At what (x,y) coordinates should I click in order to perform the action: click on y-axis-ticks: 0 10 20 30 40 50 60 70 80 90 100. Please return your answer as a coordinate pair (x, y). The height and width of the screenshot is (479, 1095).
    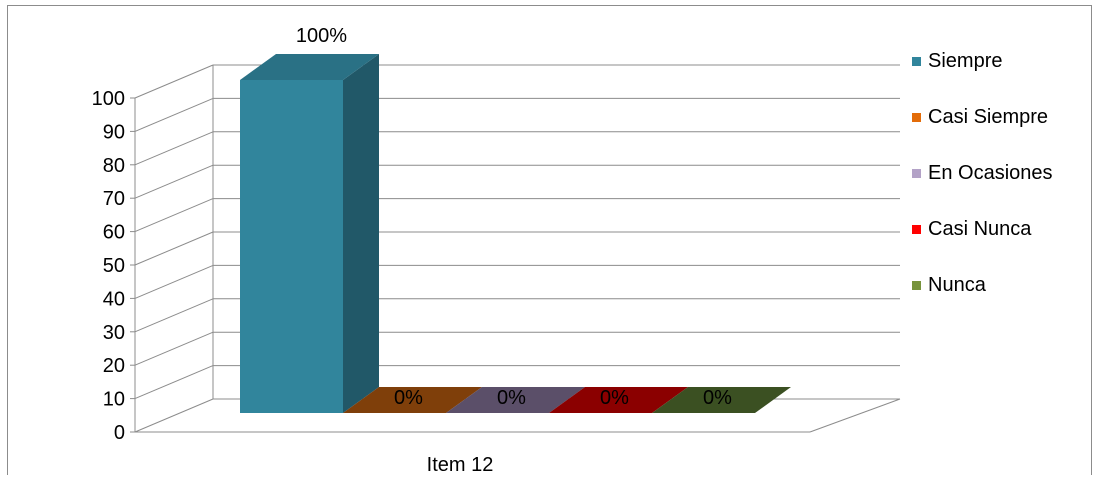
    Looking at the image, I should click on (113, 266).